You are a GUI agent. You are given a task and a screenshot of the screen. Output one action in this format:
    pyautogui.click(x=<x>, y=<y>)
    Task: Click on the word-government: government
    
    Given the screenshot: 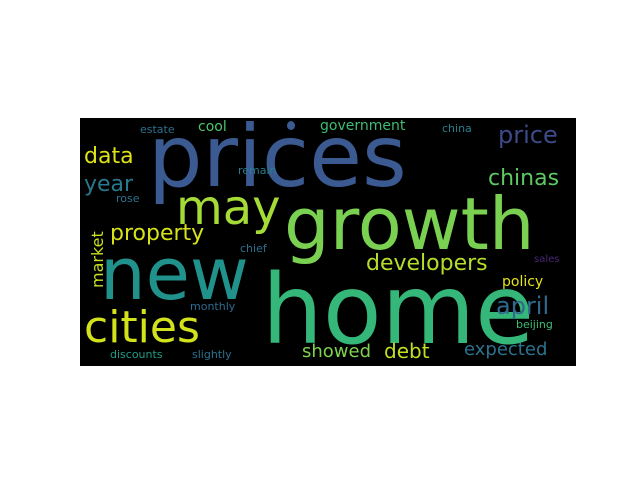 What is the action you would take?
    pyautogui.click(x=363, y=126)
    